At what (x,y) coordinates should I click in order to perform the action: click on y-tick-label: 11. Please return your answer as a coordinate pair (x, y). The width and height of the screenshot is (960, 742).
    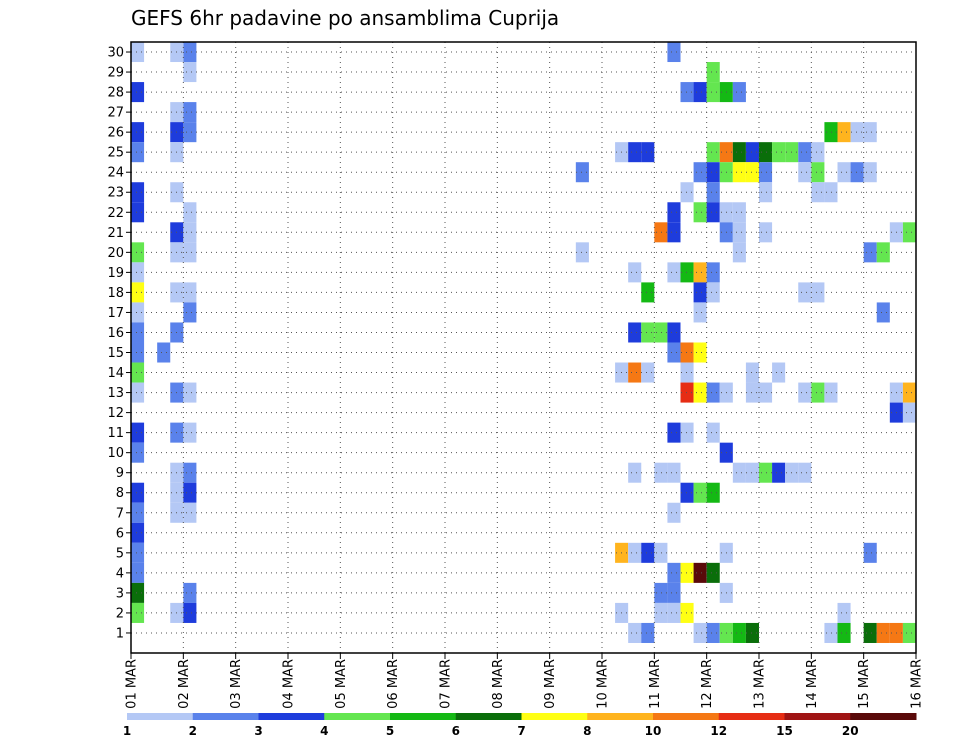
    Looking at the image, I should click on (115, 433).